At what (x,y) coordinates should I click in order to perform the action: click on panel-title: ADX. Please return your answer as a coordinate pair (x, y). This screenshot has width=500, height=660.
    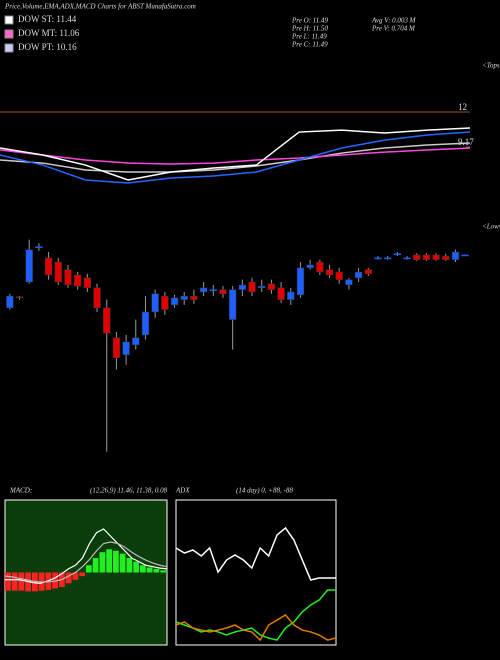
    Looking at the image, I should click on (182, 491).